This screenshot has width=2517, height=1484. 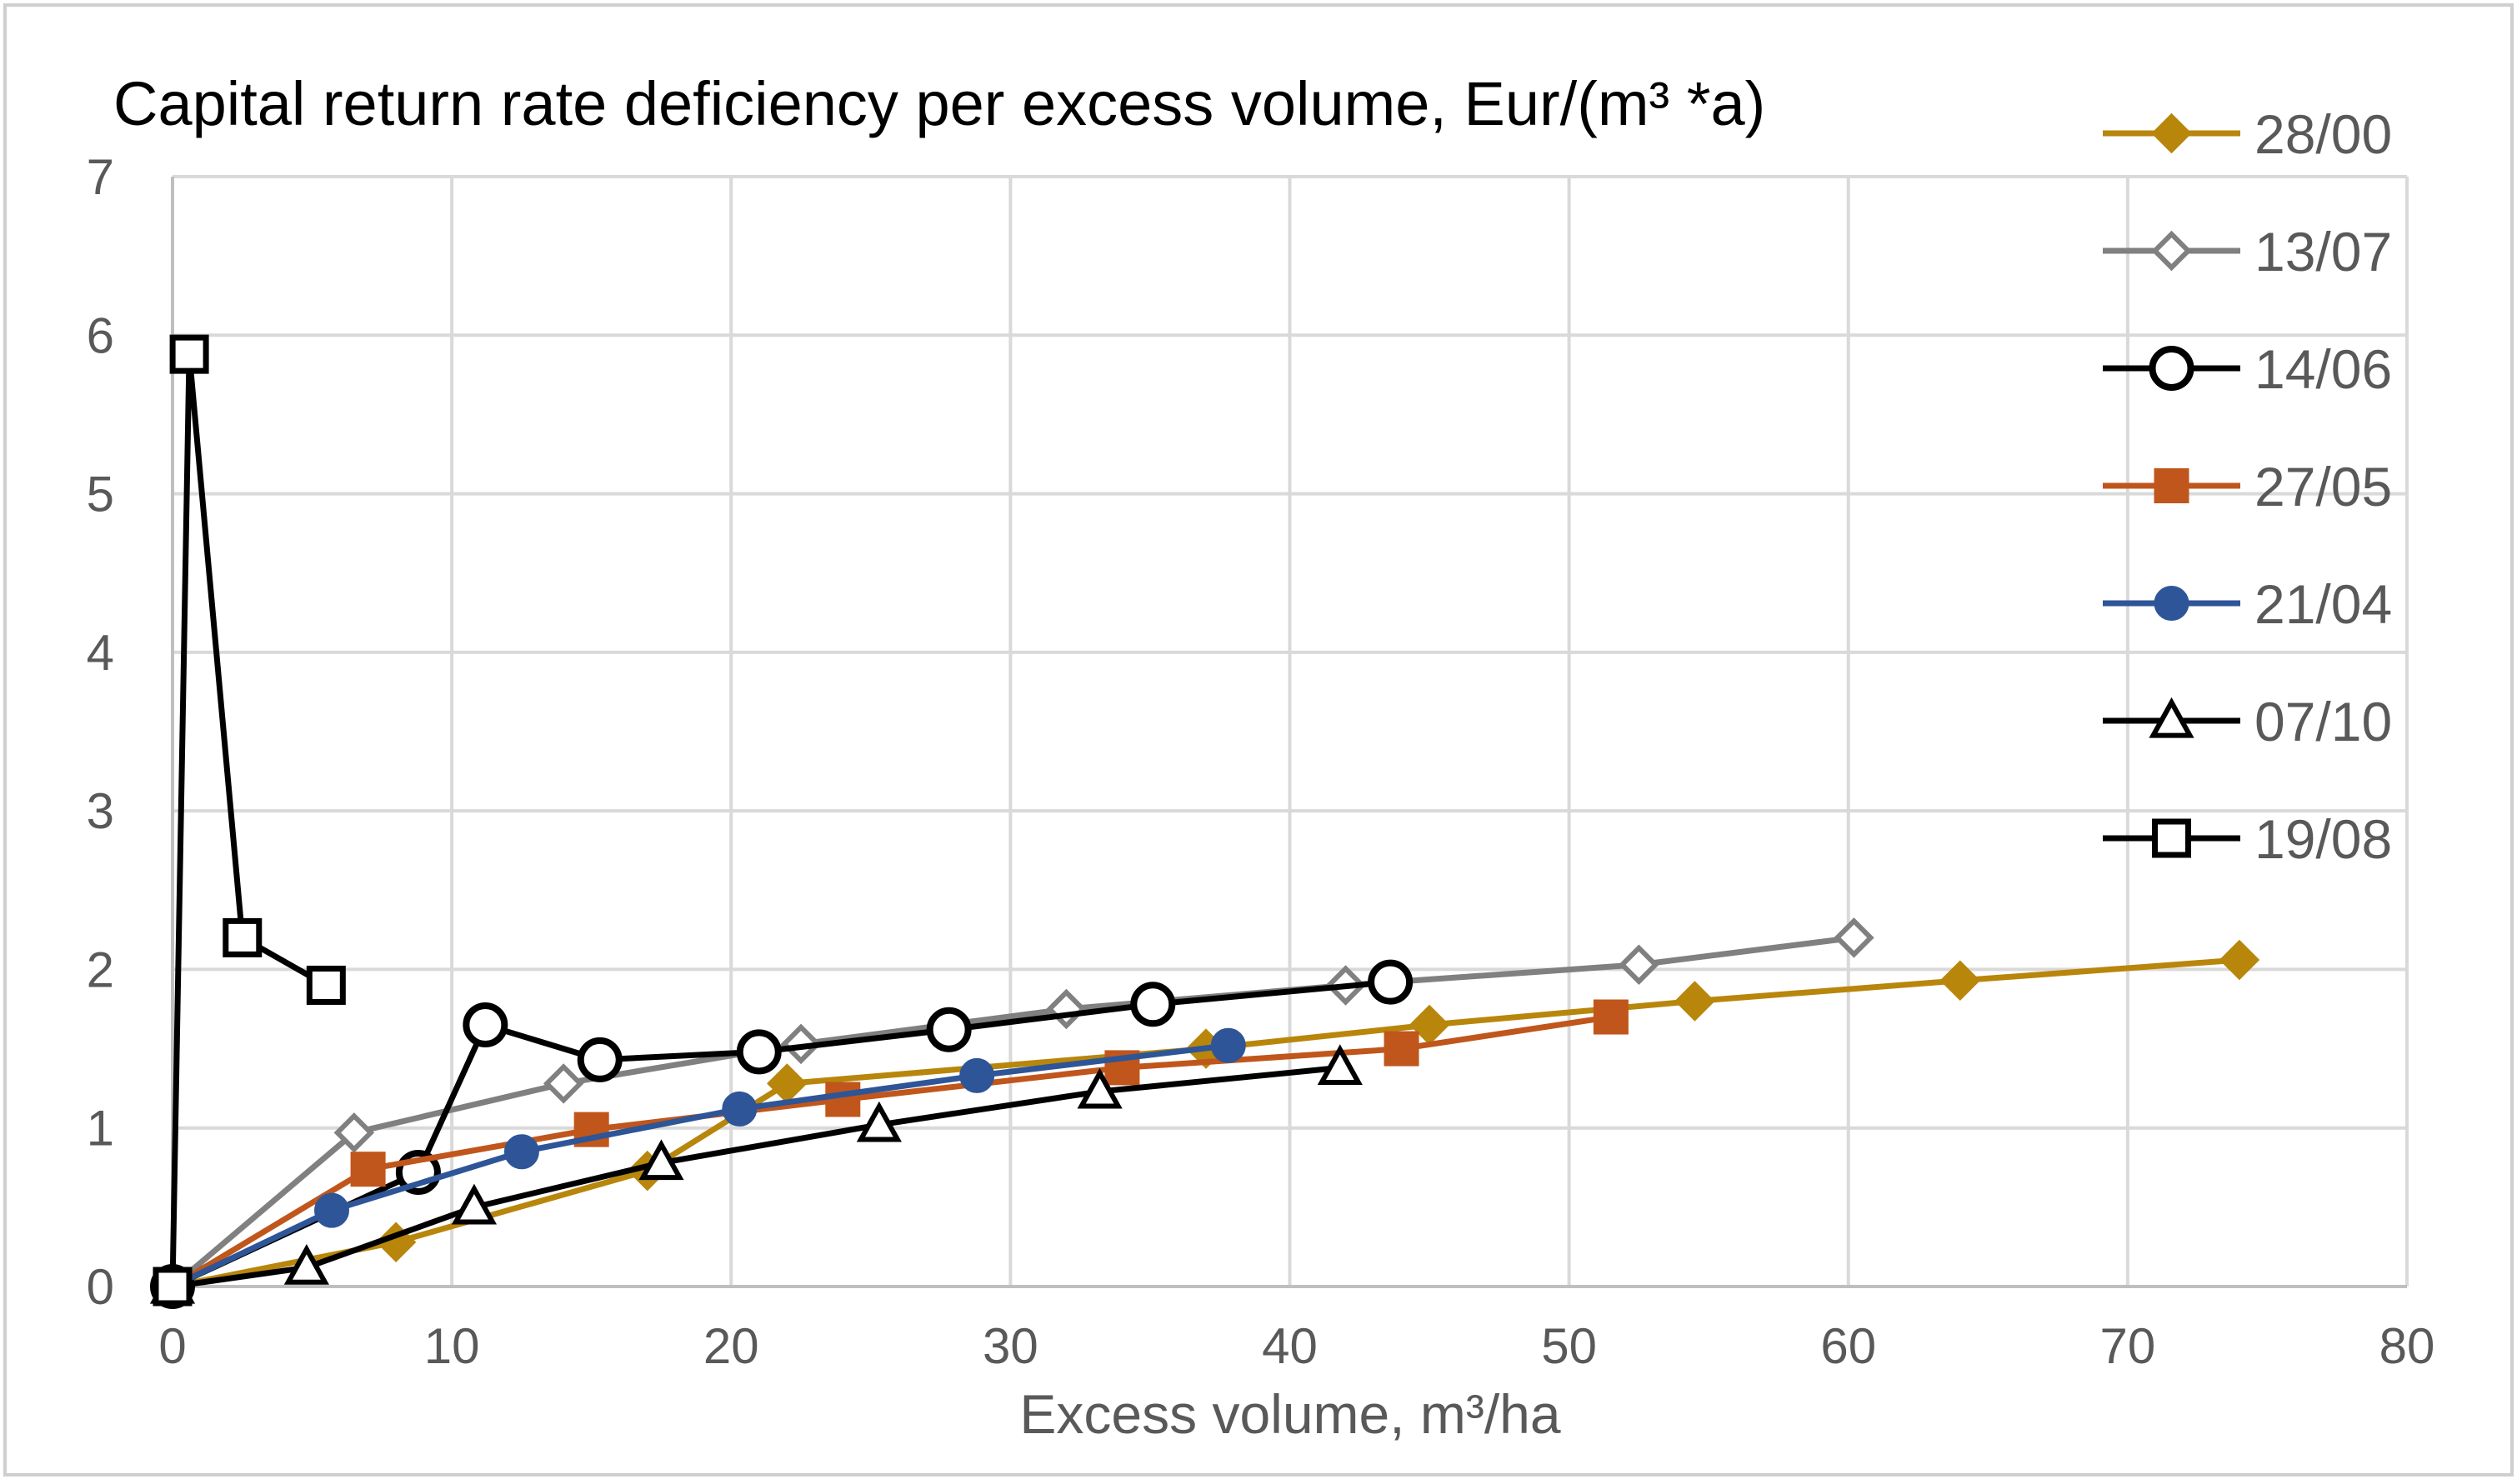 I want to click on x-tick-label: 50, so click(x=1569, y=1346).